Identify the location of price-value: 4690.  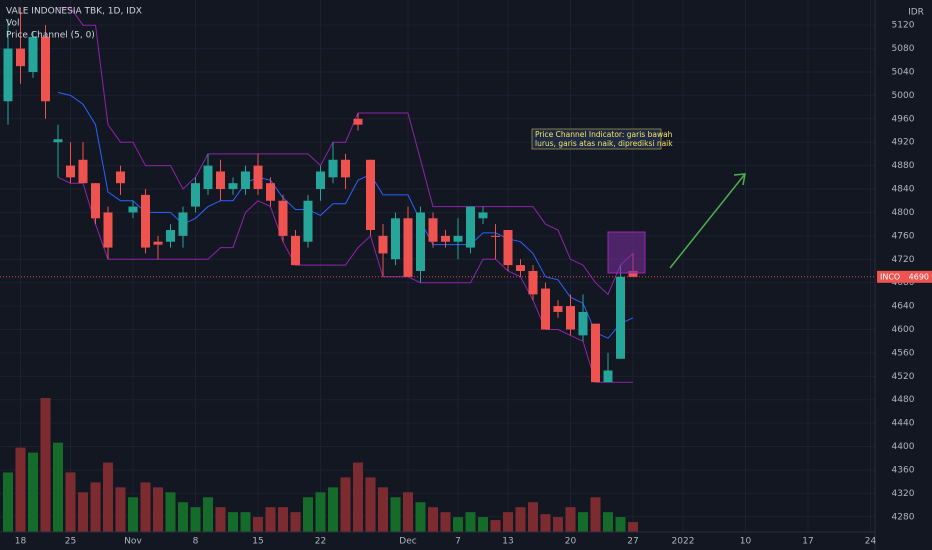
(919, 276).